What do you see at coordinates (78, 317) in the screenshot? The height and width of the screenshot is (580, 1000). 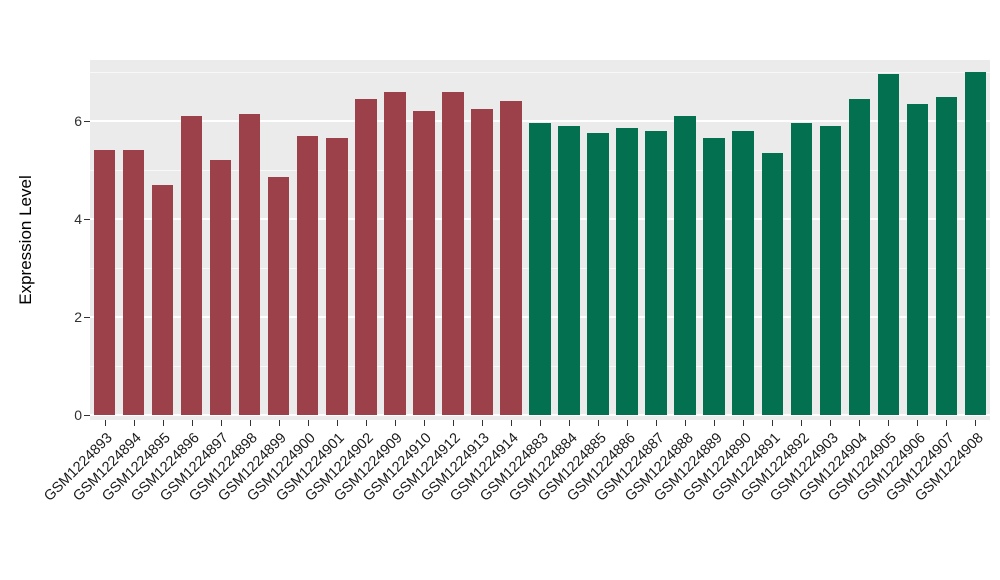 I see `y-tick-label: 2` at bounding box center [78, 317].